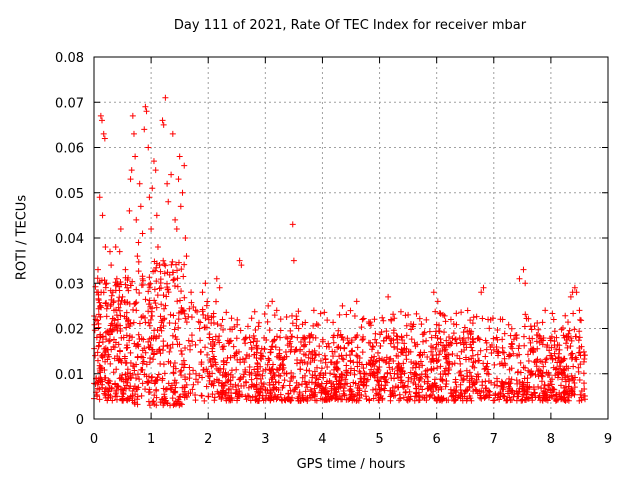 The width and height of the screenshot is (640, 480). Describe the element at coordinates (494, 439) in the screenshot. I see `x-tick-label: 7` at that location.